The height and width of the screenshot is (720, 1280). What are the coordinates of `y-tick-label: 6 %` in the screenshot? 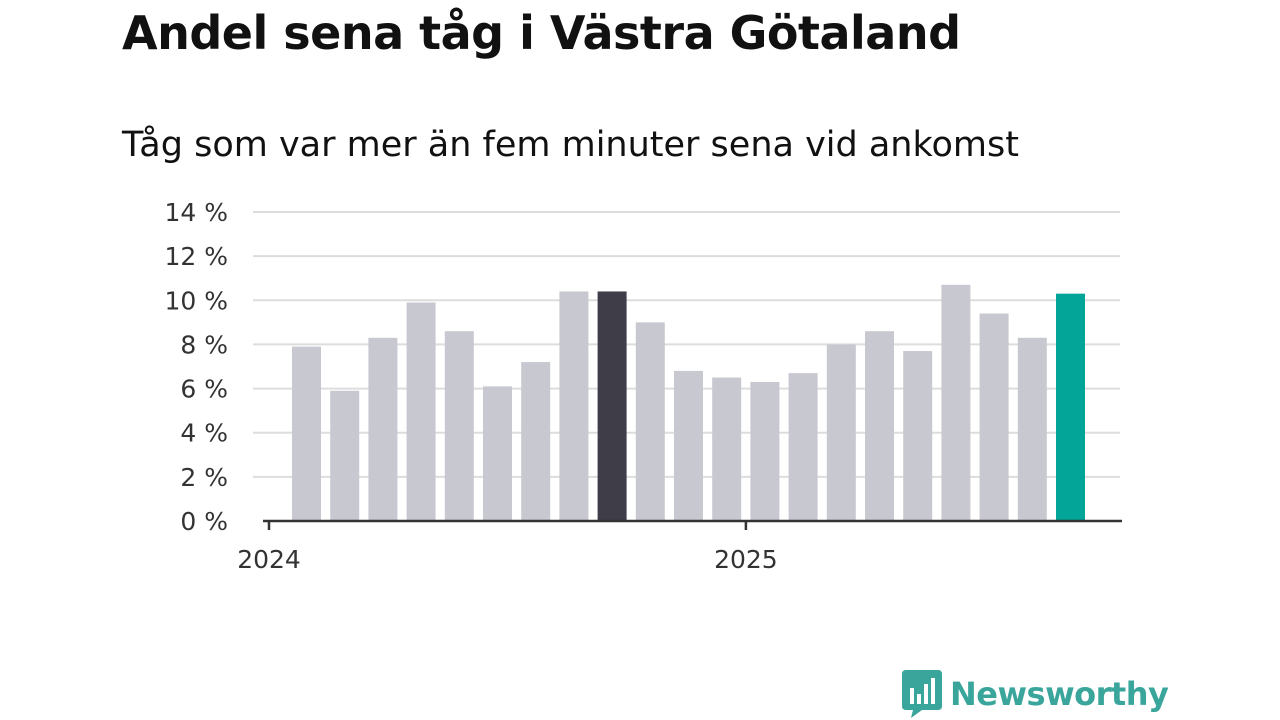 It's located at (204, 389).